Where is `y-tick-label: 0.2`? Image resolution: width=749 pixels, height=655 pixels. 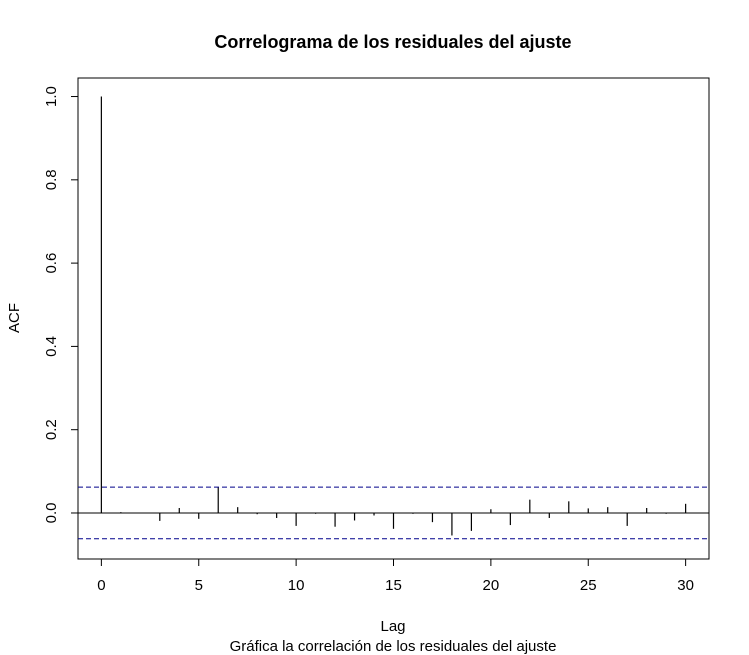
y-tick-label: 0.2 is located at coordinates (51, 429).